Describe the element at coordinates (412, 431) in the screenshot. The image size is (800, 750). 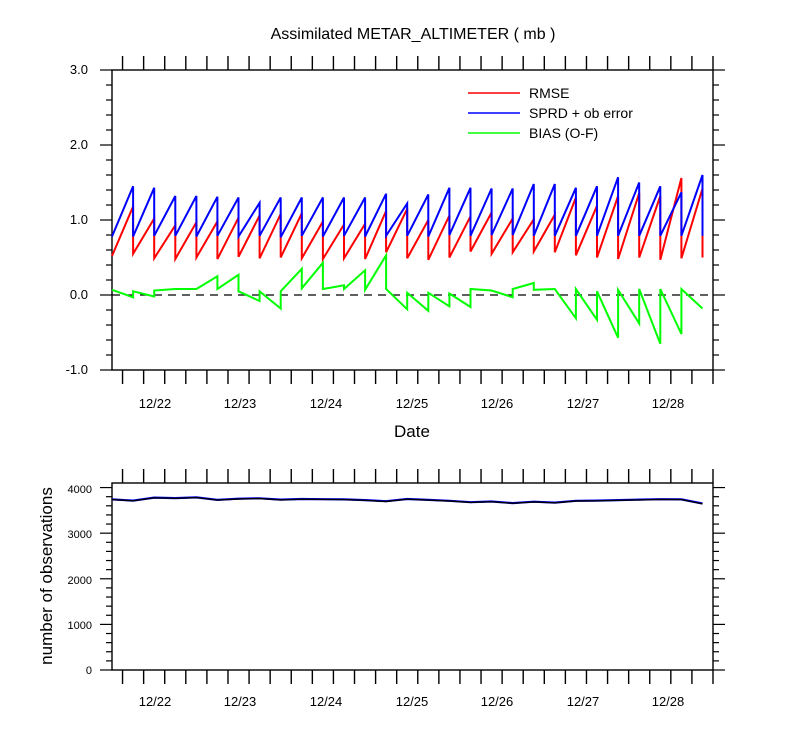
I see `x-axis-title: Date` at that location.